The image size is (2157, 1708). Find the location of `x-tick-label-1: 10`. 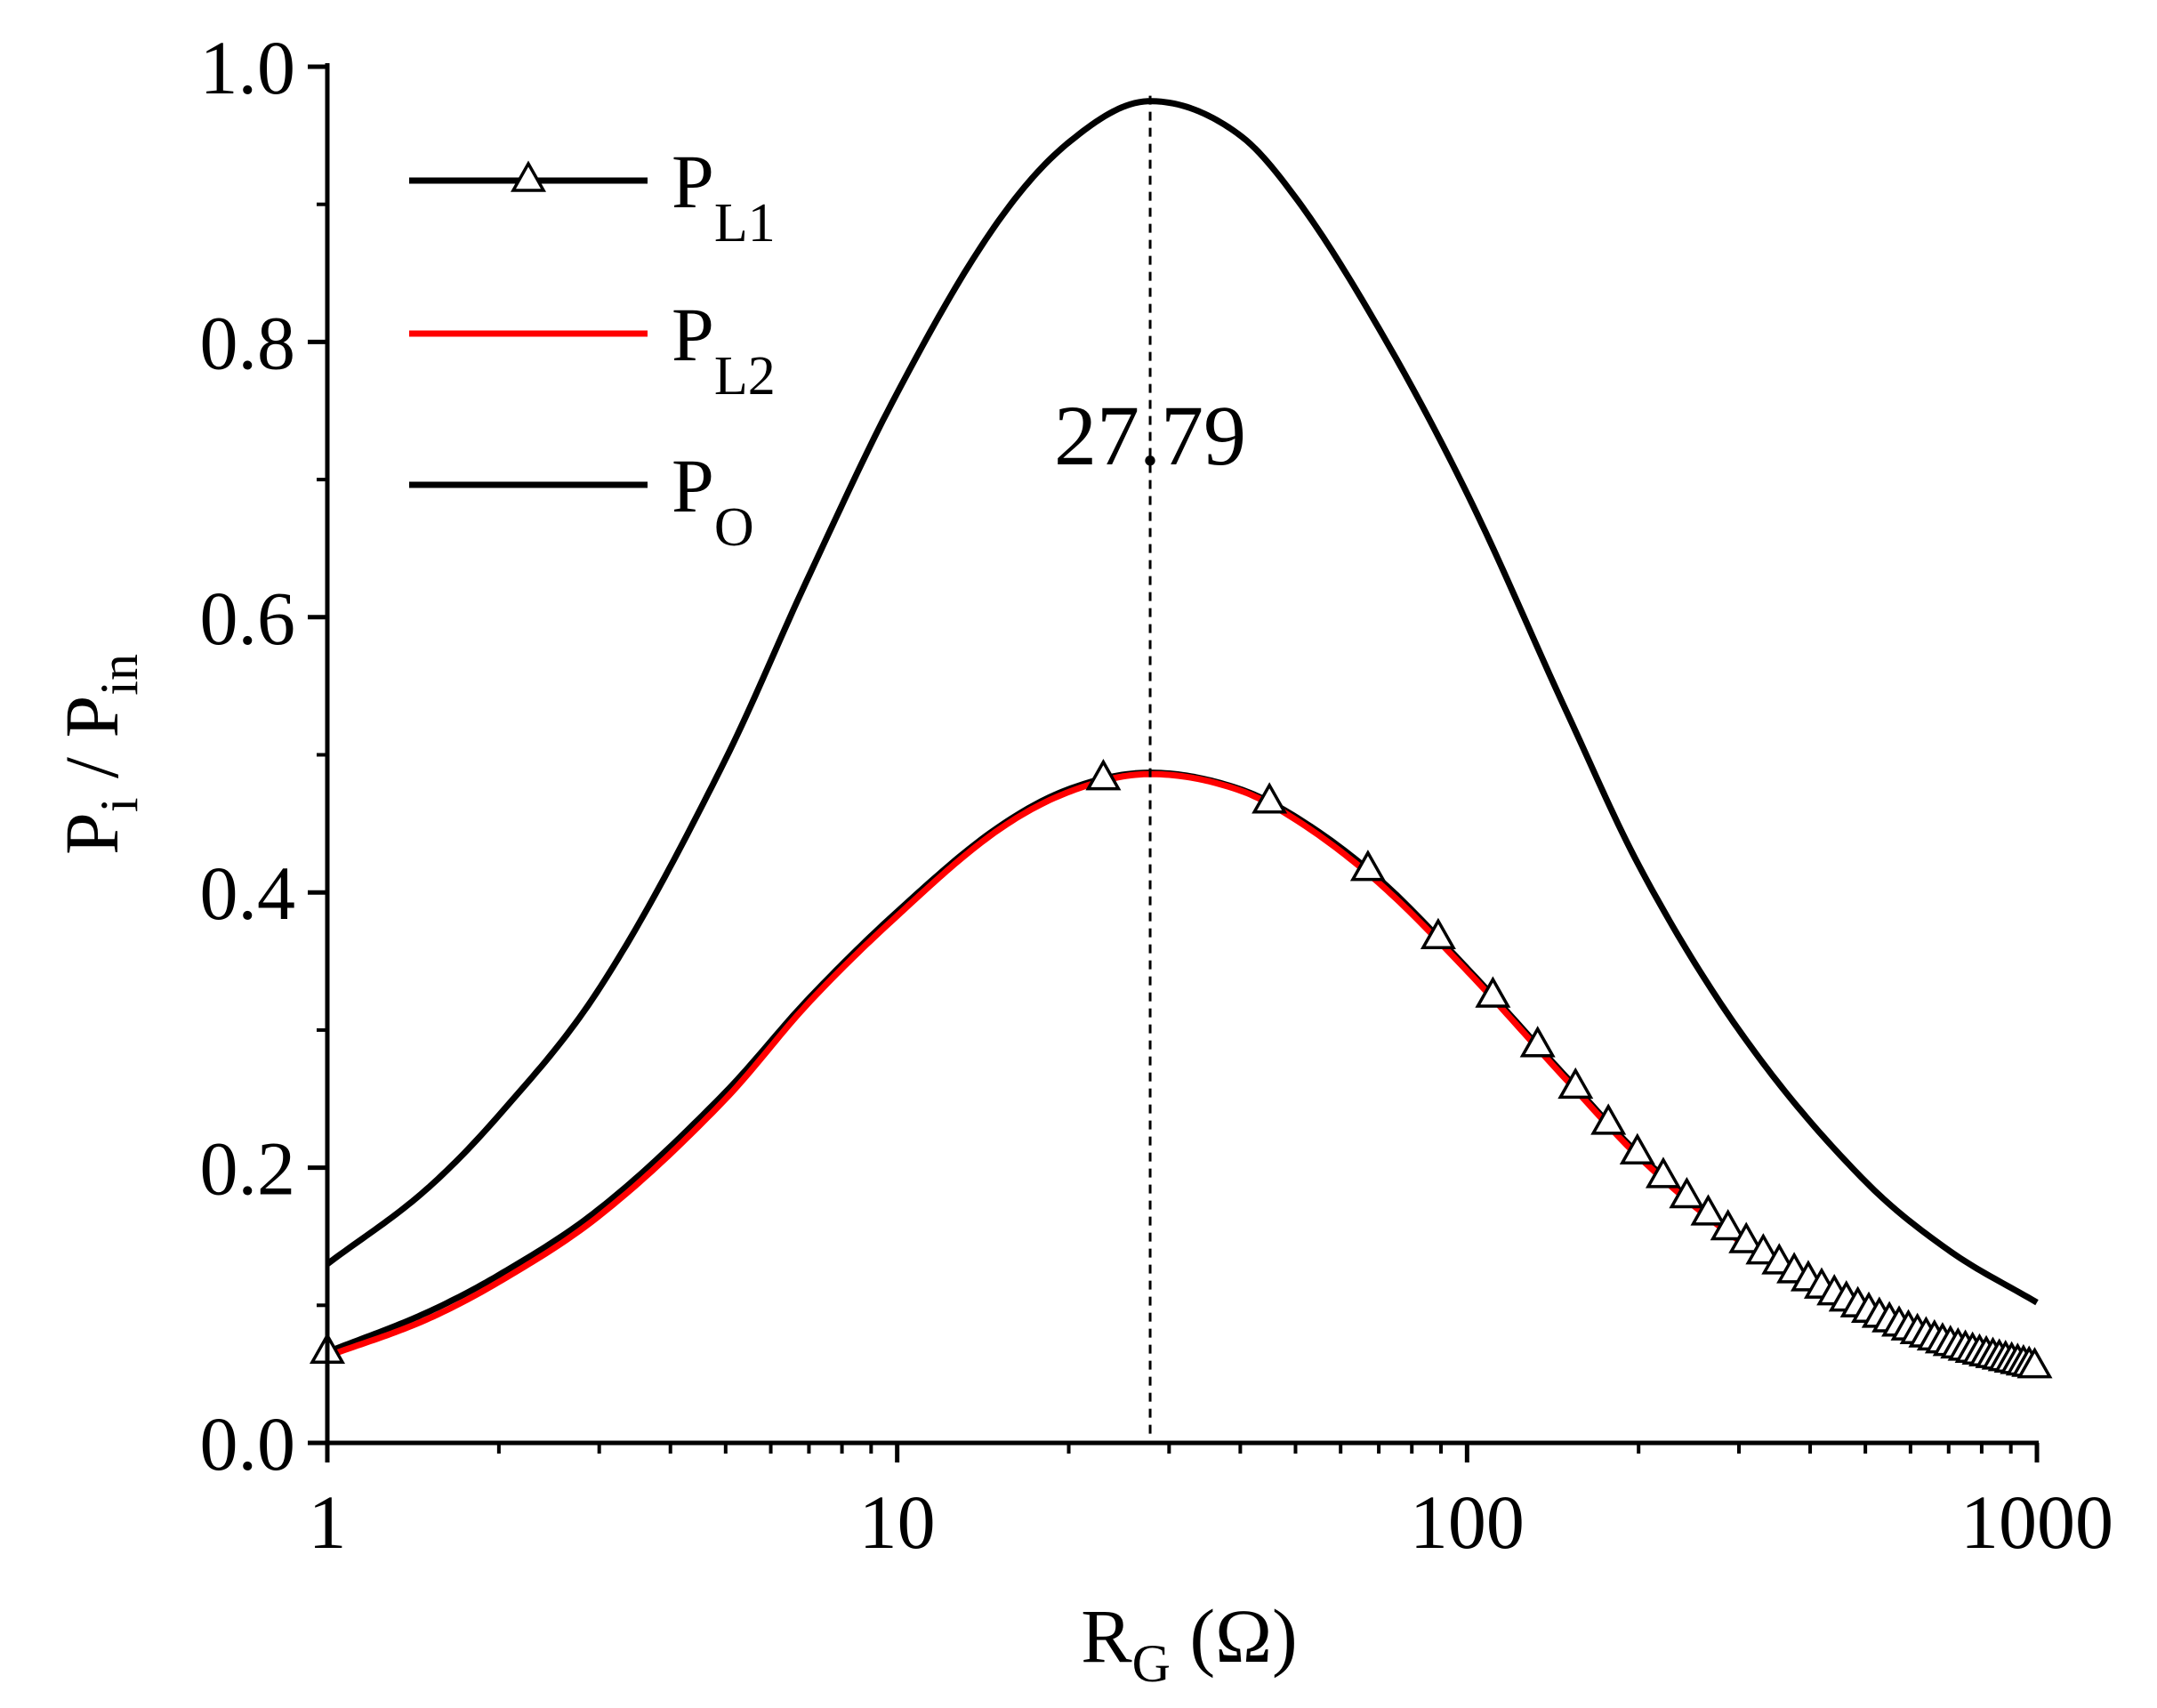

x-tick-label-1: 10 is located at coordinates (897, 1522).